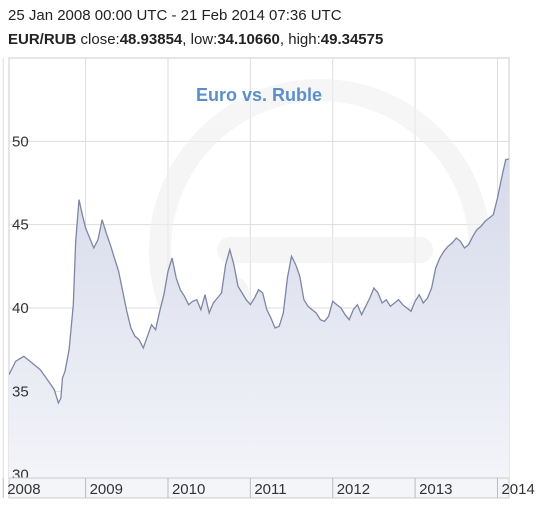  What do you see at coordinates (353, 489) in the screenshot?
I see `x-tick-label: 2012` at bounding box center [353, 489].